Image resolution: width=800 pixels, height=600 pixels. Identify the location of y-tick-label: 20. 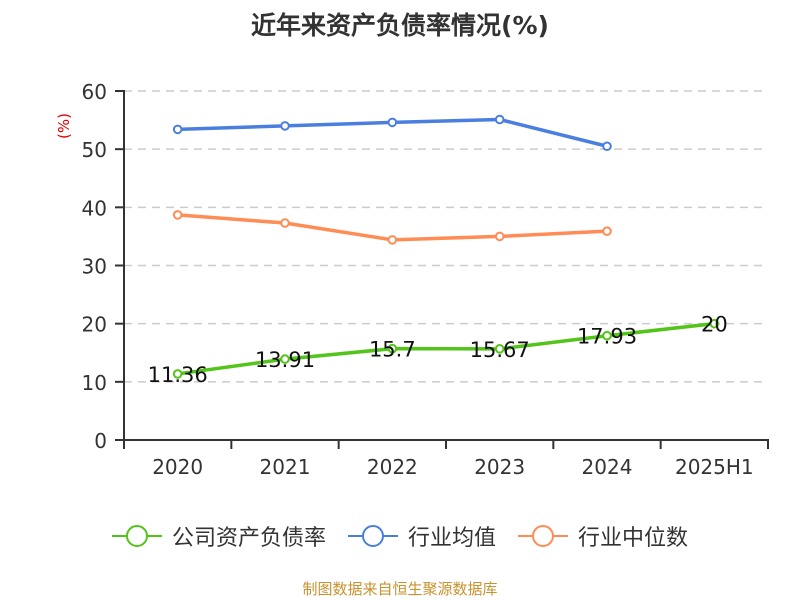
(94, 325).